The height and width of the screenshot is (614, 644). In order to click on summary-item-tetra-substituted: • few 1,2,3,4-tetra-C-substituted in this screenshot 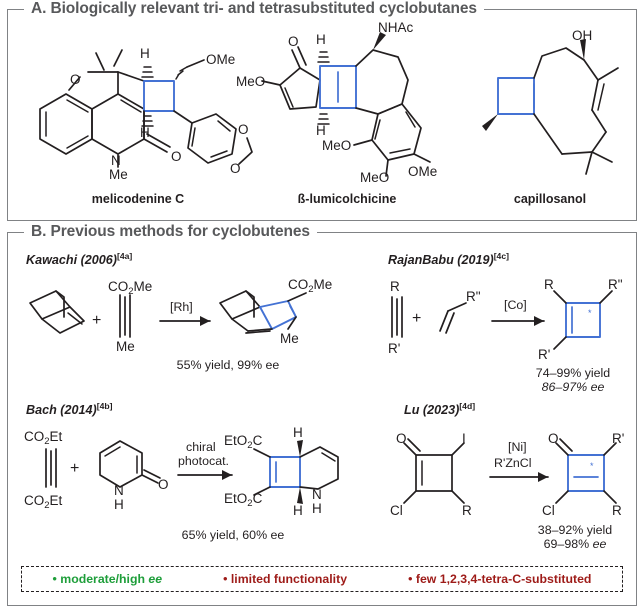, I will do `click(499, 579)`.